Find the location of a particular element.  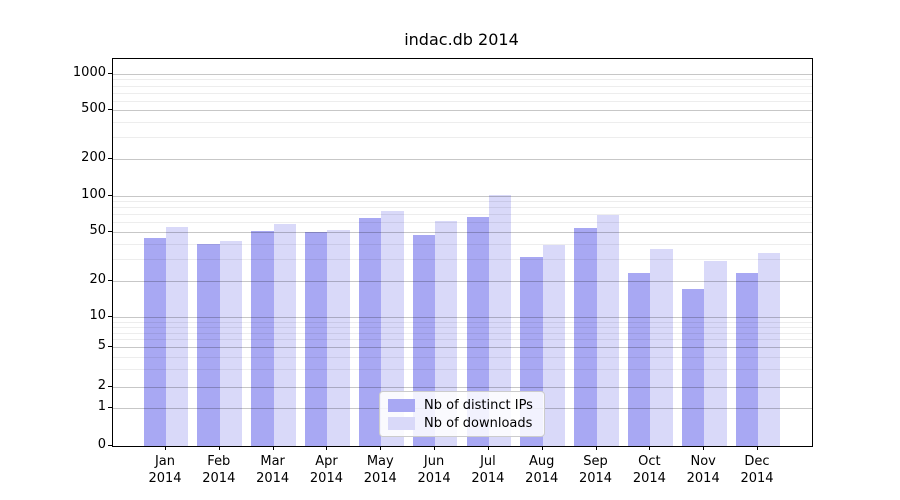

legend-item: Nb of downloads is located at coordinates (462, 423).